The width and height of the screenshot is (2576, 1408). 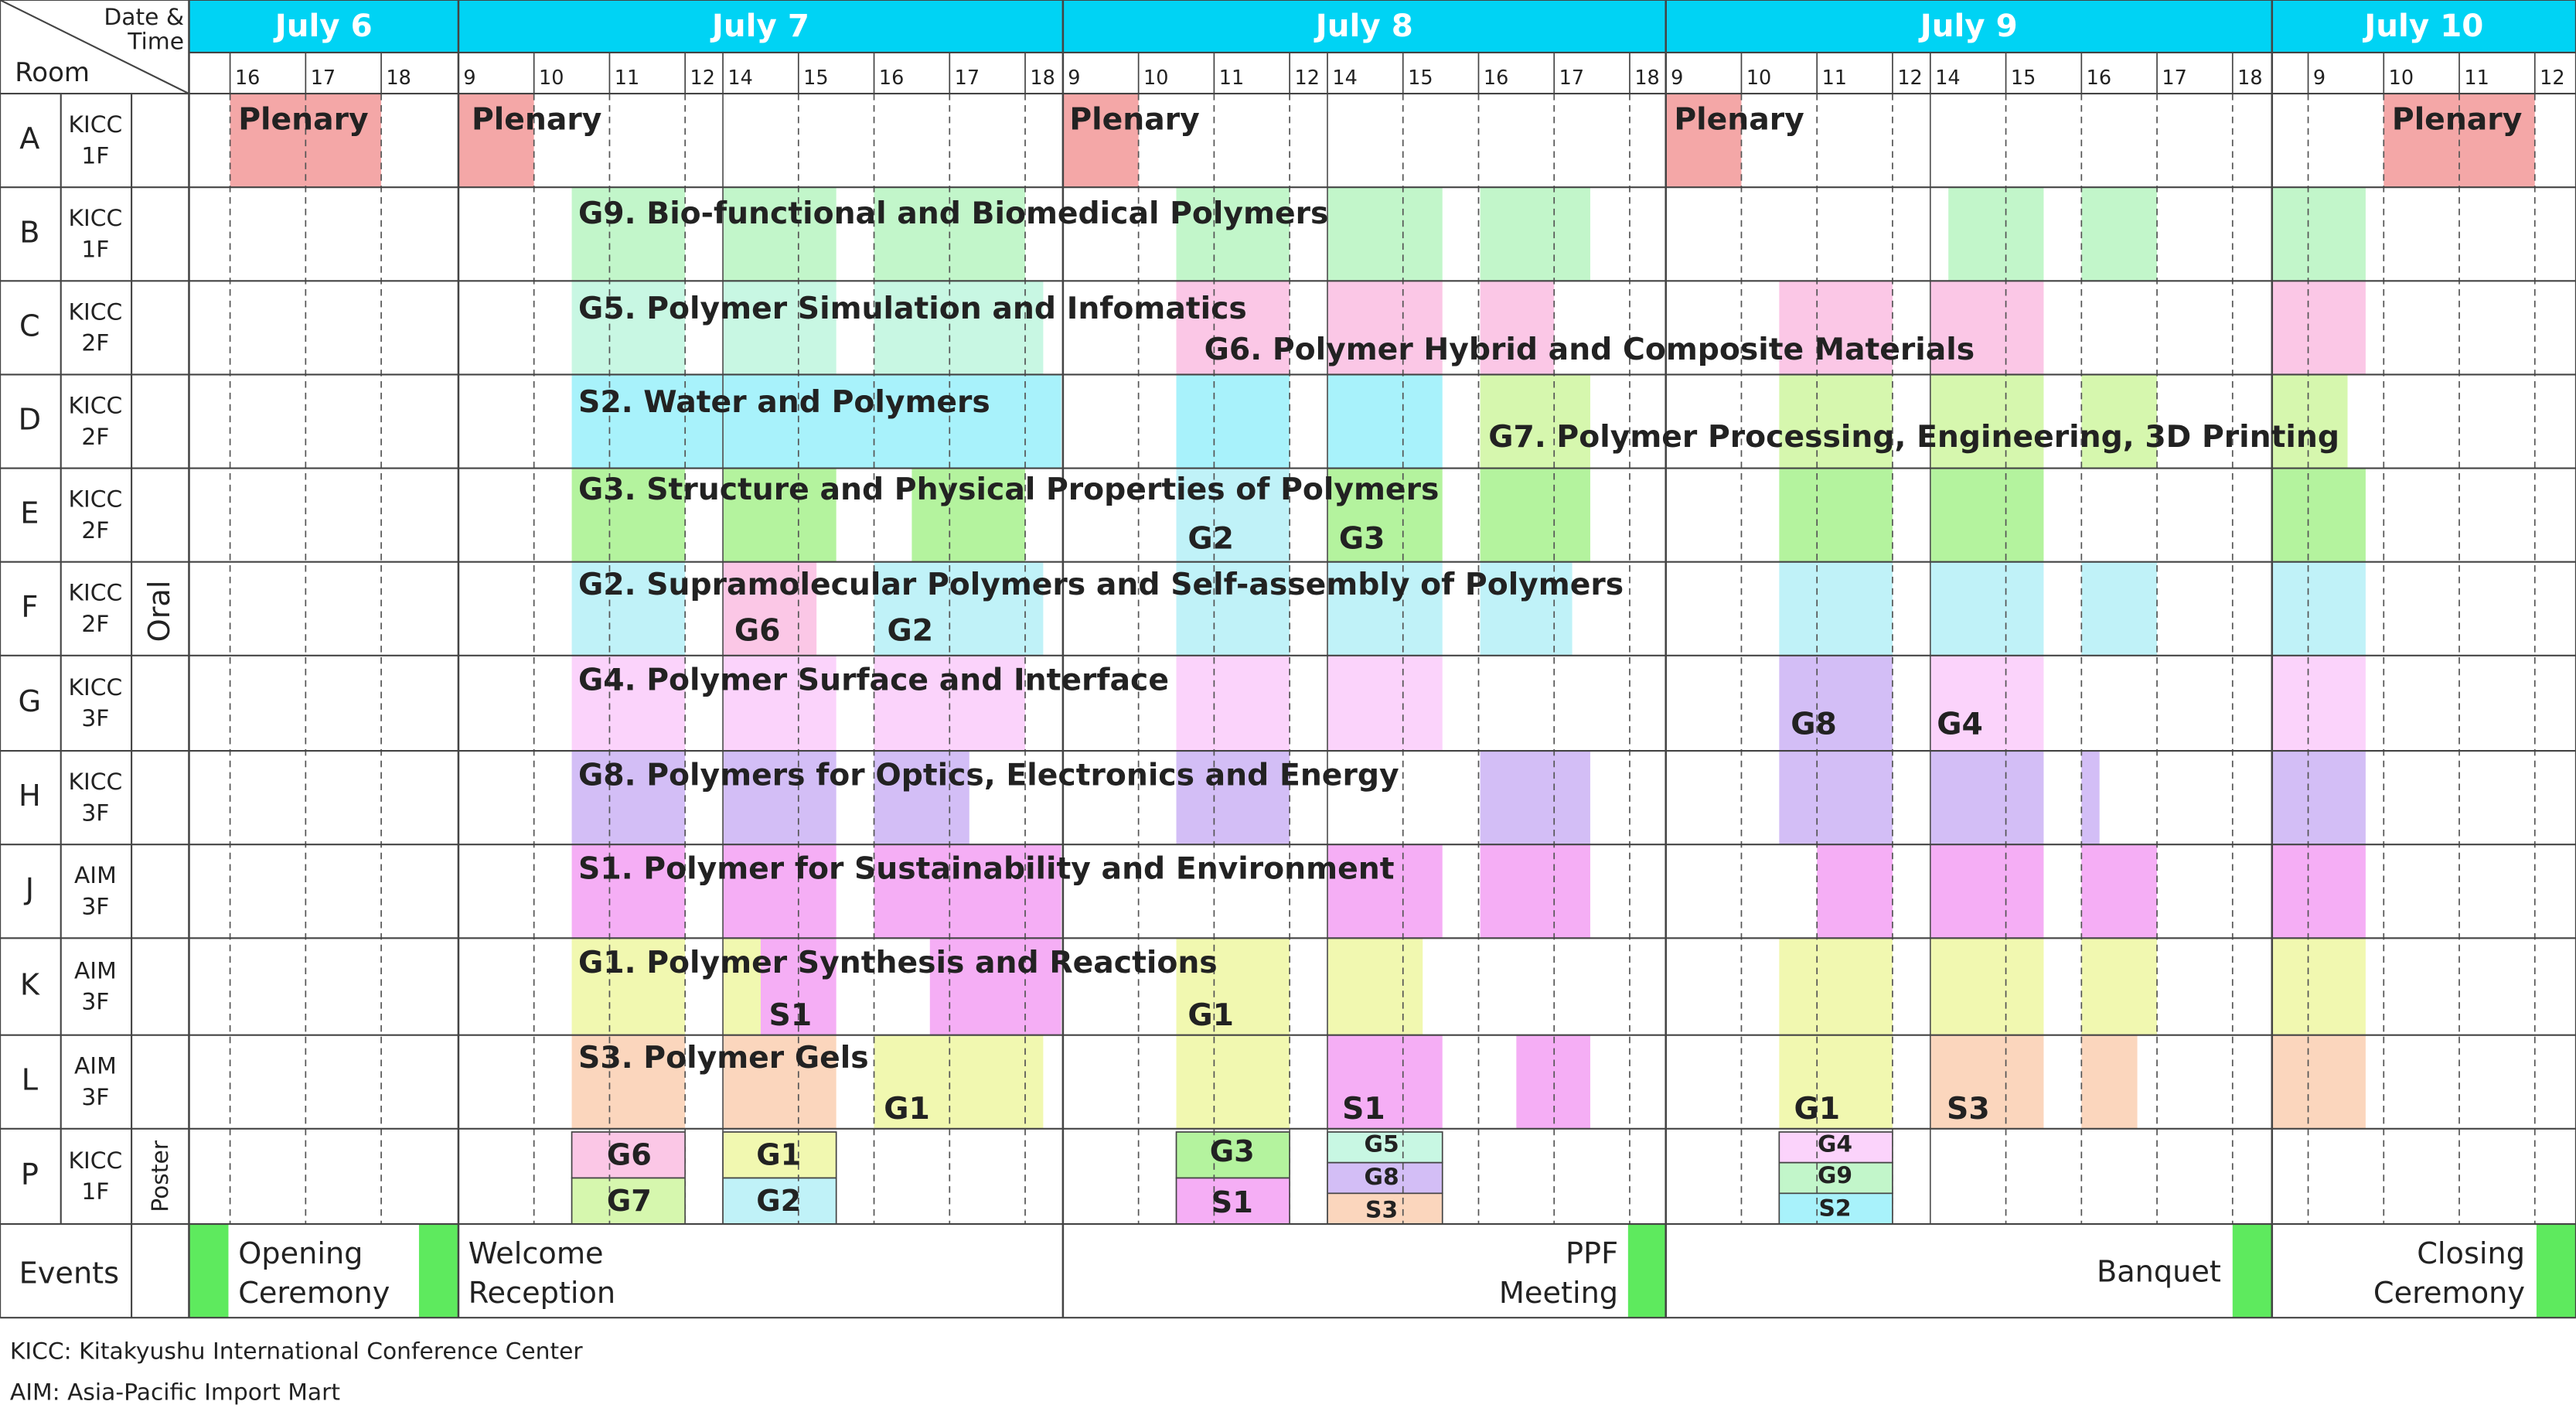 I want to click on day-label: July 6, so click(x=323, y=26).